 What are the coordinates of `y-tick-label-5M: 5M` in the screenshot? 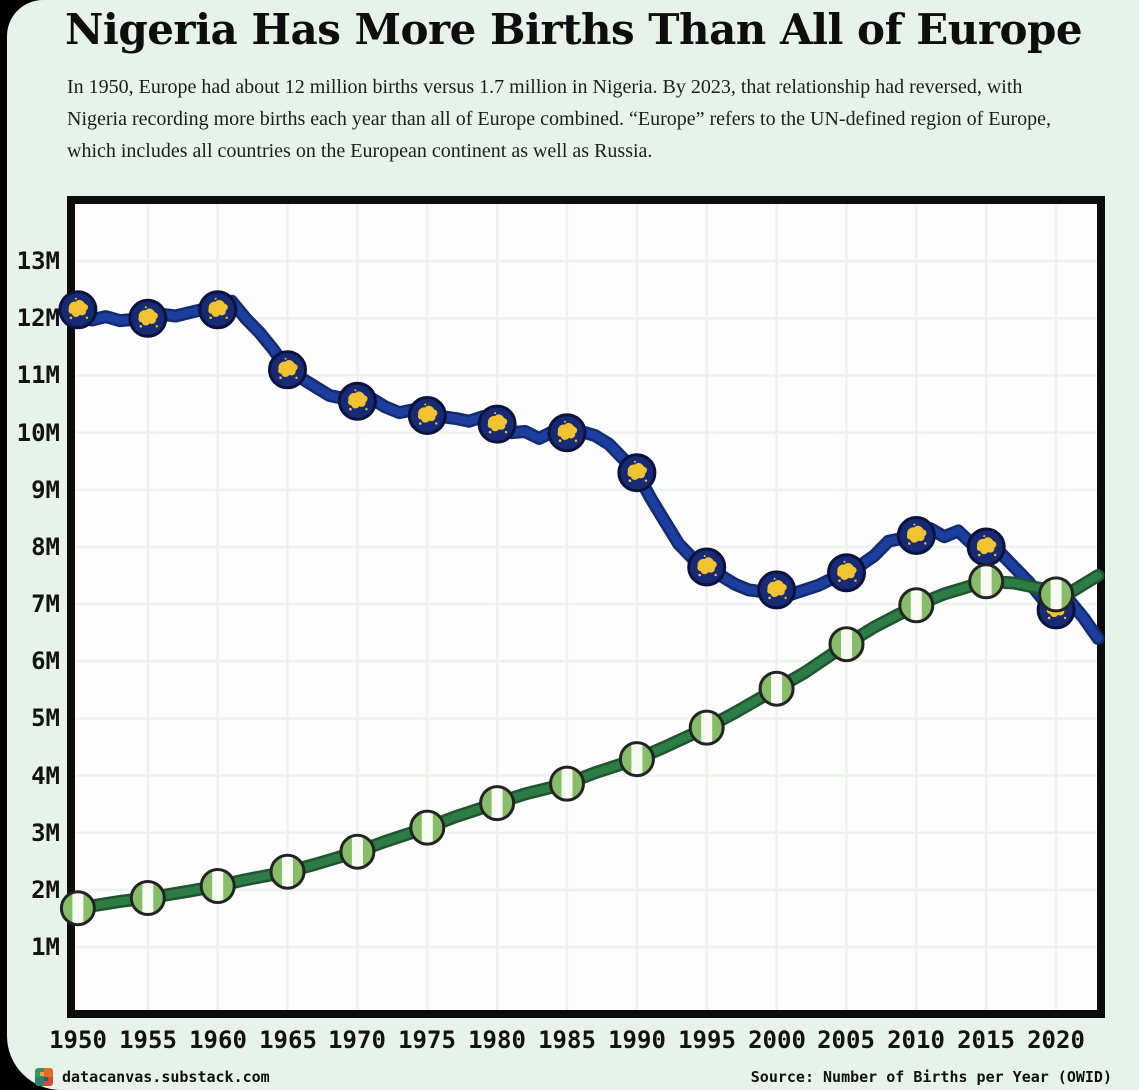 It's located at (45, 718).